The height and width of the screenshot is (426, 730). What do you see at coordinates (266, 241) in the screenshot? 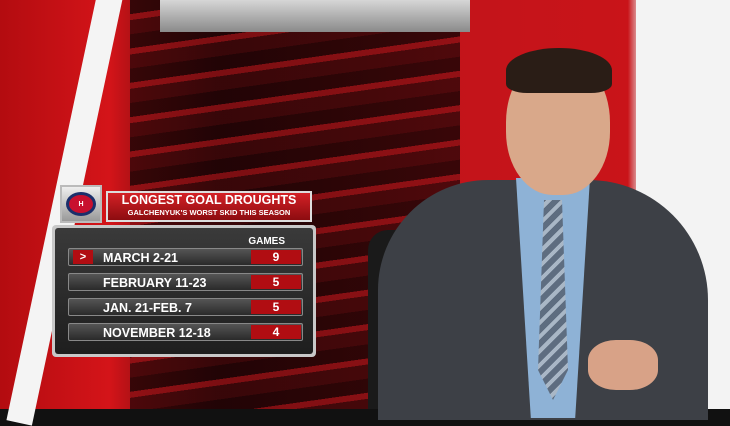
I see `games-header: GAMES` at bounding box center [266, 241].